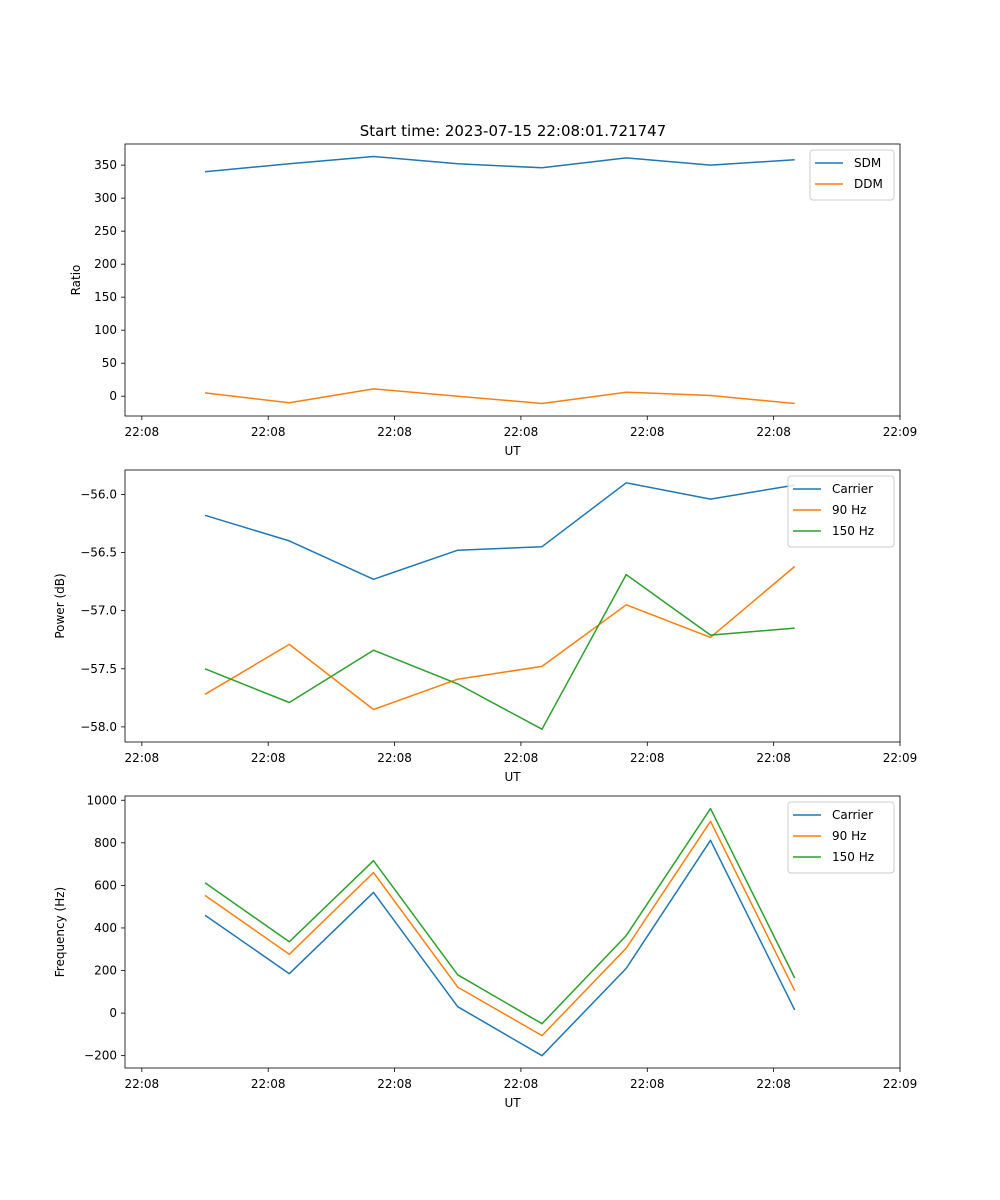 This screenshot has width=1000, height=1200. What do you see at coordinates (98, 727) in the screenshot?
I see `y-tick-label: −58.0` at bounding box center [98, 727].